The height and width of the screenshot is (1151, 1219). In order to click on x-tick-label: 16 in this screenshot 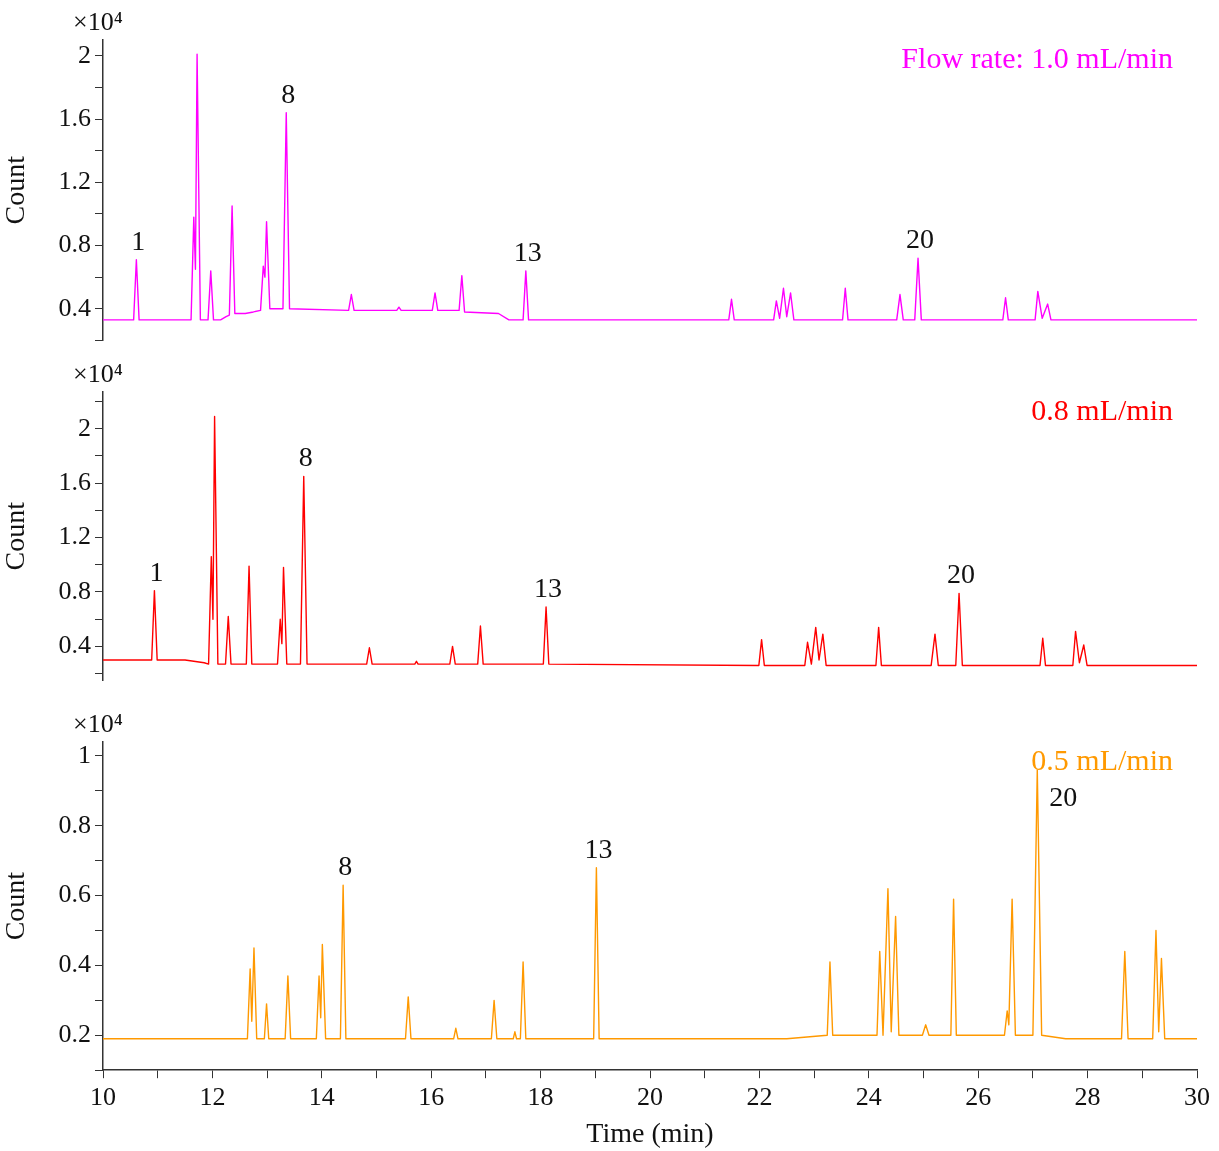, I will do `click(431, 1096)`.